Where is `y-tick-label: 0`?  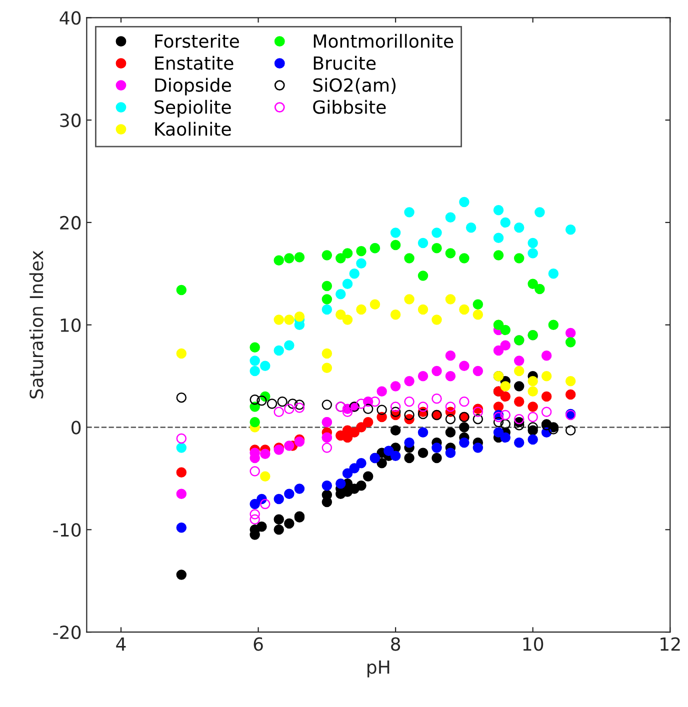 y-tick-label: 0 is located at coordinates (76, 427).